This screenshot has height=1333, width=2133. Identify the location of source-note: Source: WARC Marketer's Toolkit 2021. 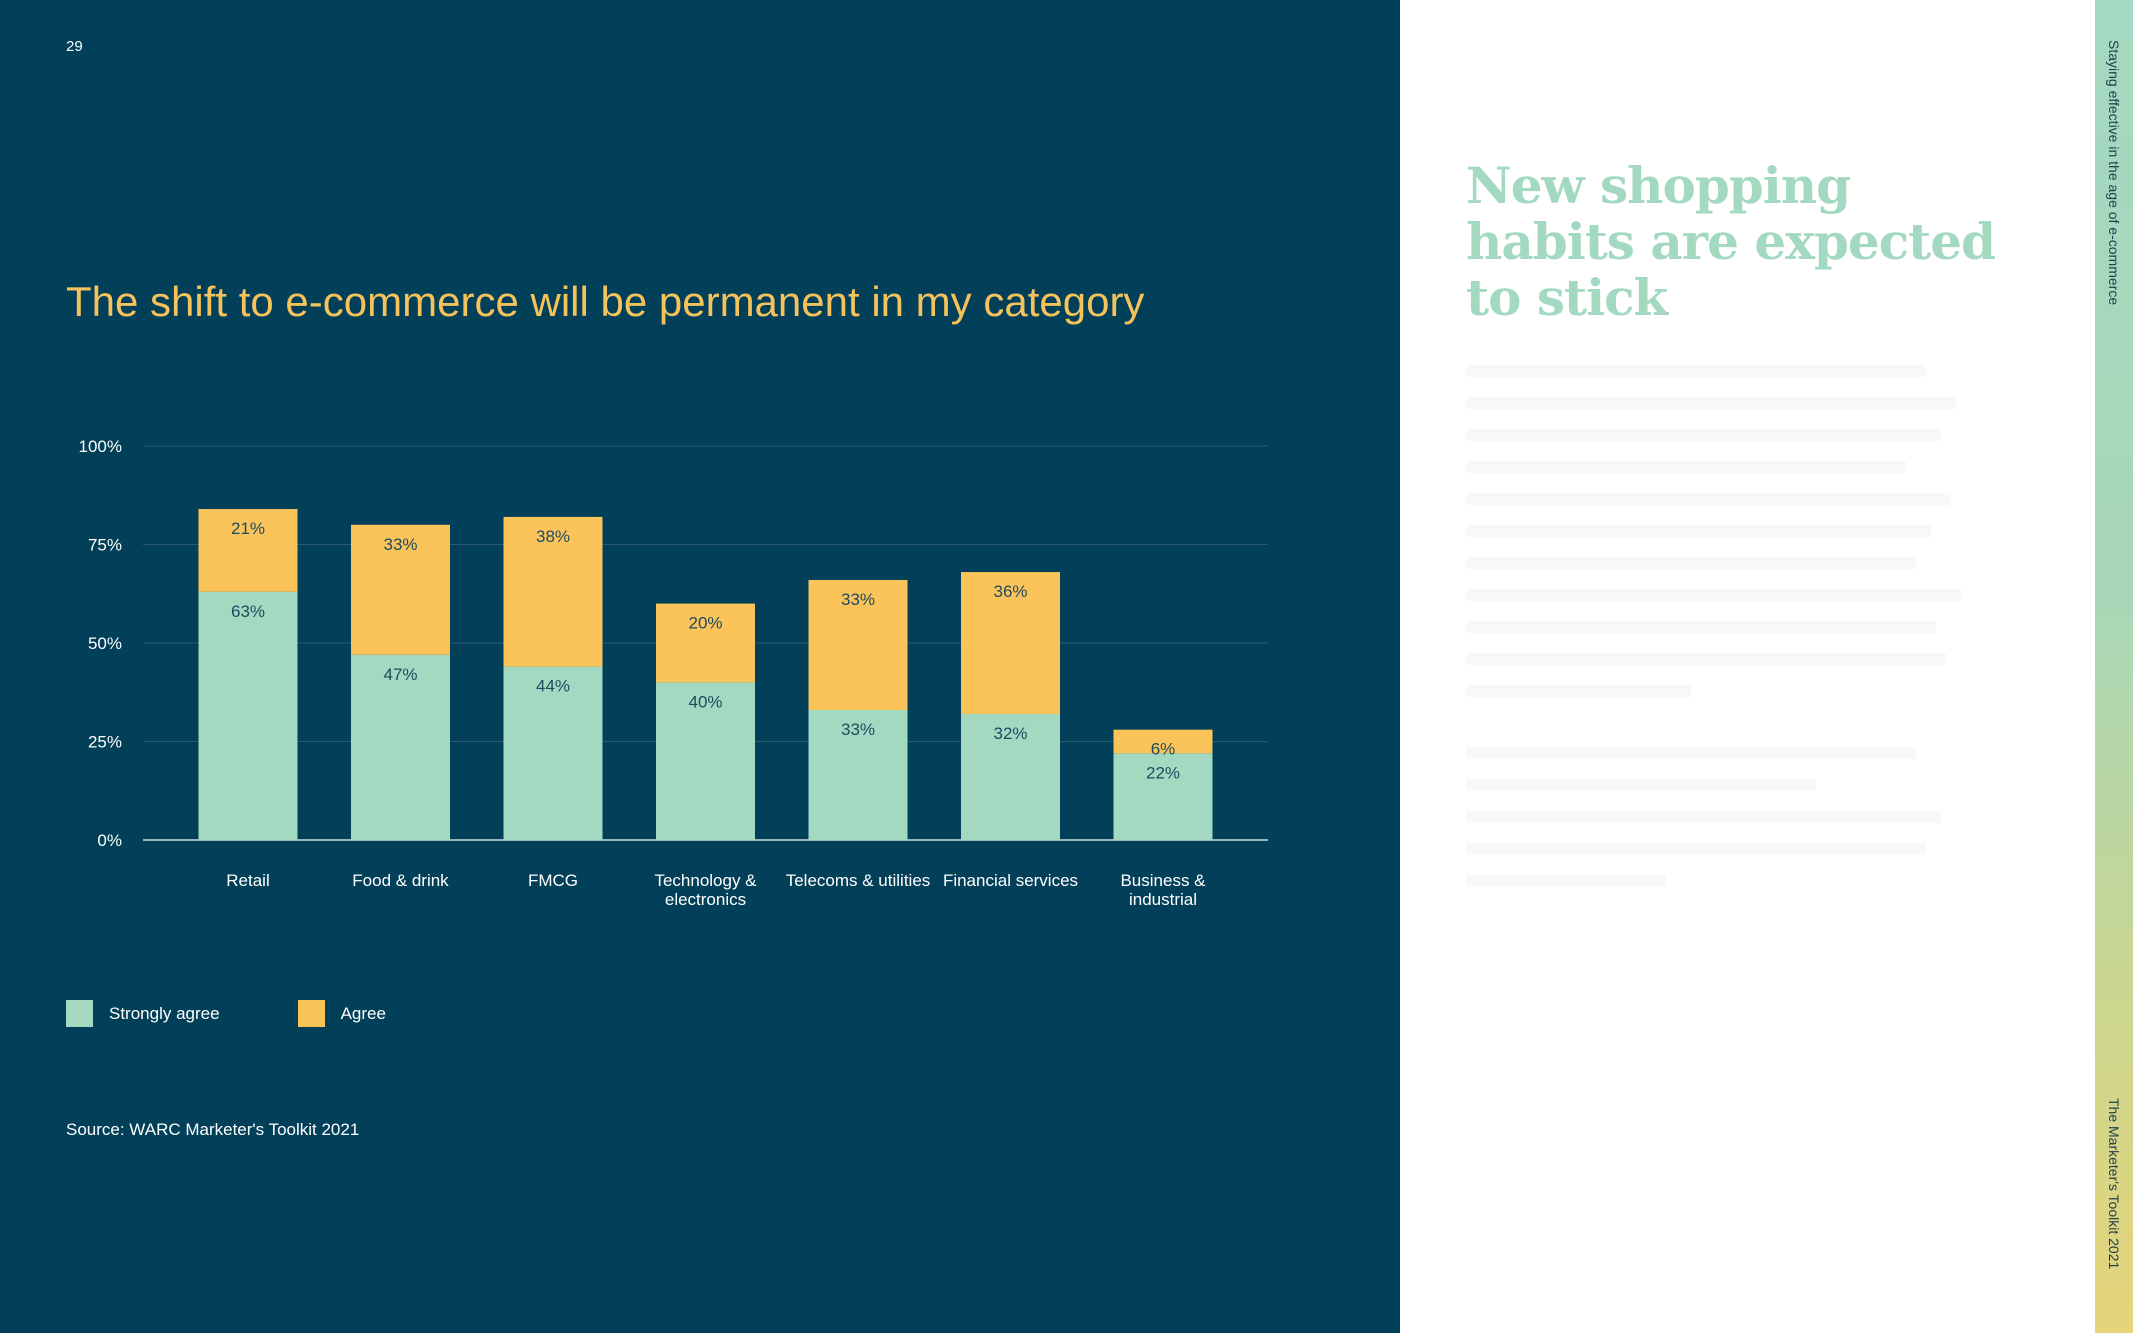
(213, 1129).